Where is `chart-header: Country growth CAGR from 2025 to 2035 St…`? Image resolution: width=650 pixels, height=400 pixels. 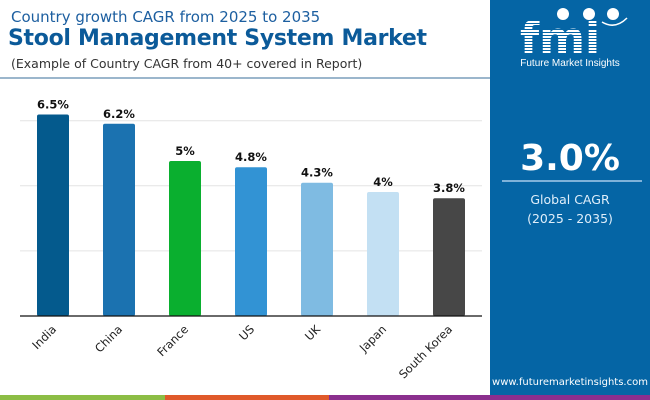 chart-header: Country growth CAGR from 2025 to 2035 St… is located at coordinates (245, 39).